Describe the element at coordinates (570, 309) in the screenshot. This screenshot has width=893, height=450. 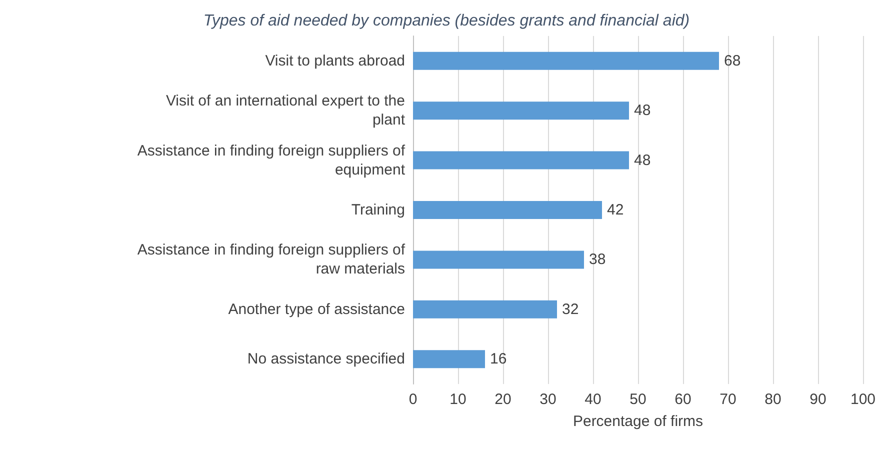
I see `data-label: 32` at that location.